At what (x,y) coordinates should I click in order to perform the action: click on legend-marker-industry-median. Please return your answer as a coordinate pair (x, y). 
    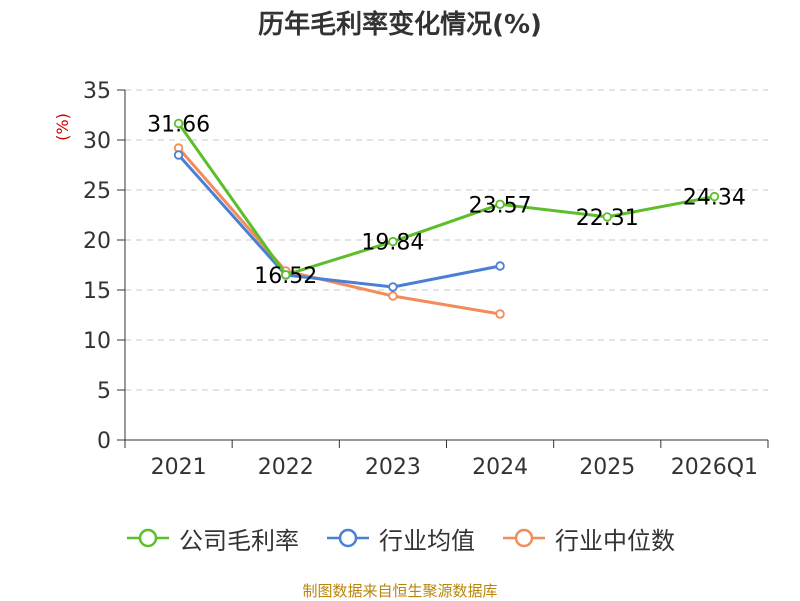
    Looking at the image, I should click on (524, 538).